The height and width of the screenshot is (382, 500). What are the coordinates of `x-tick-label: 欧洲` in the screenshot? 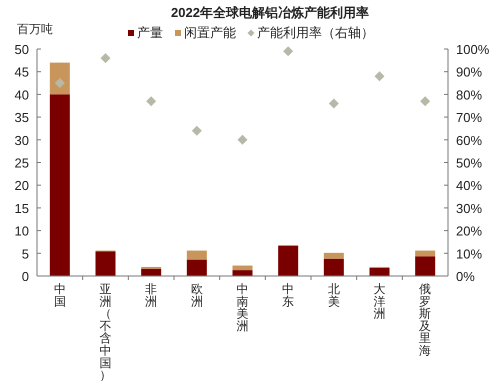 It's located at (196, 295).